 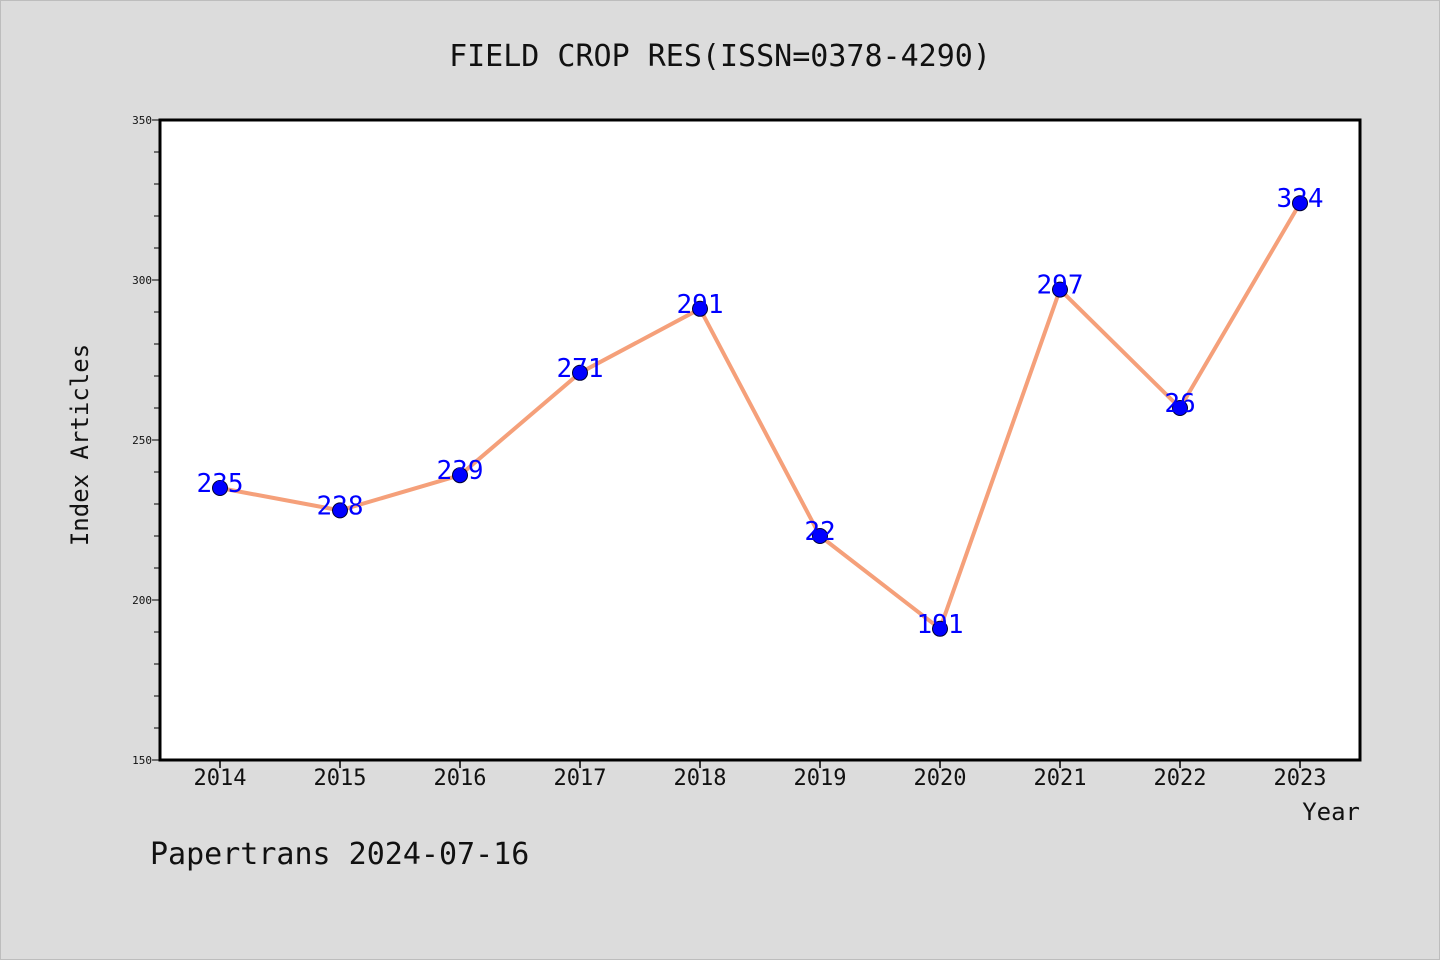 What do you see at coordinates (142, 440) in the screenshot?
I see `y-tick-label: 250` at bounding box center [142, 440].